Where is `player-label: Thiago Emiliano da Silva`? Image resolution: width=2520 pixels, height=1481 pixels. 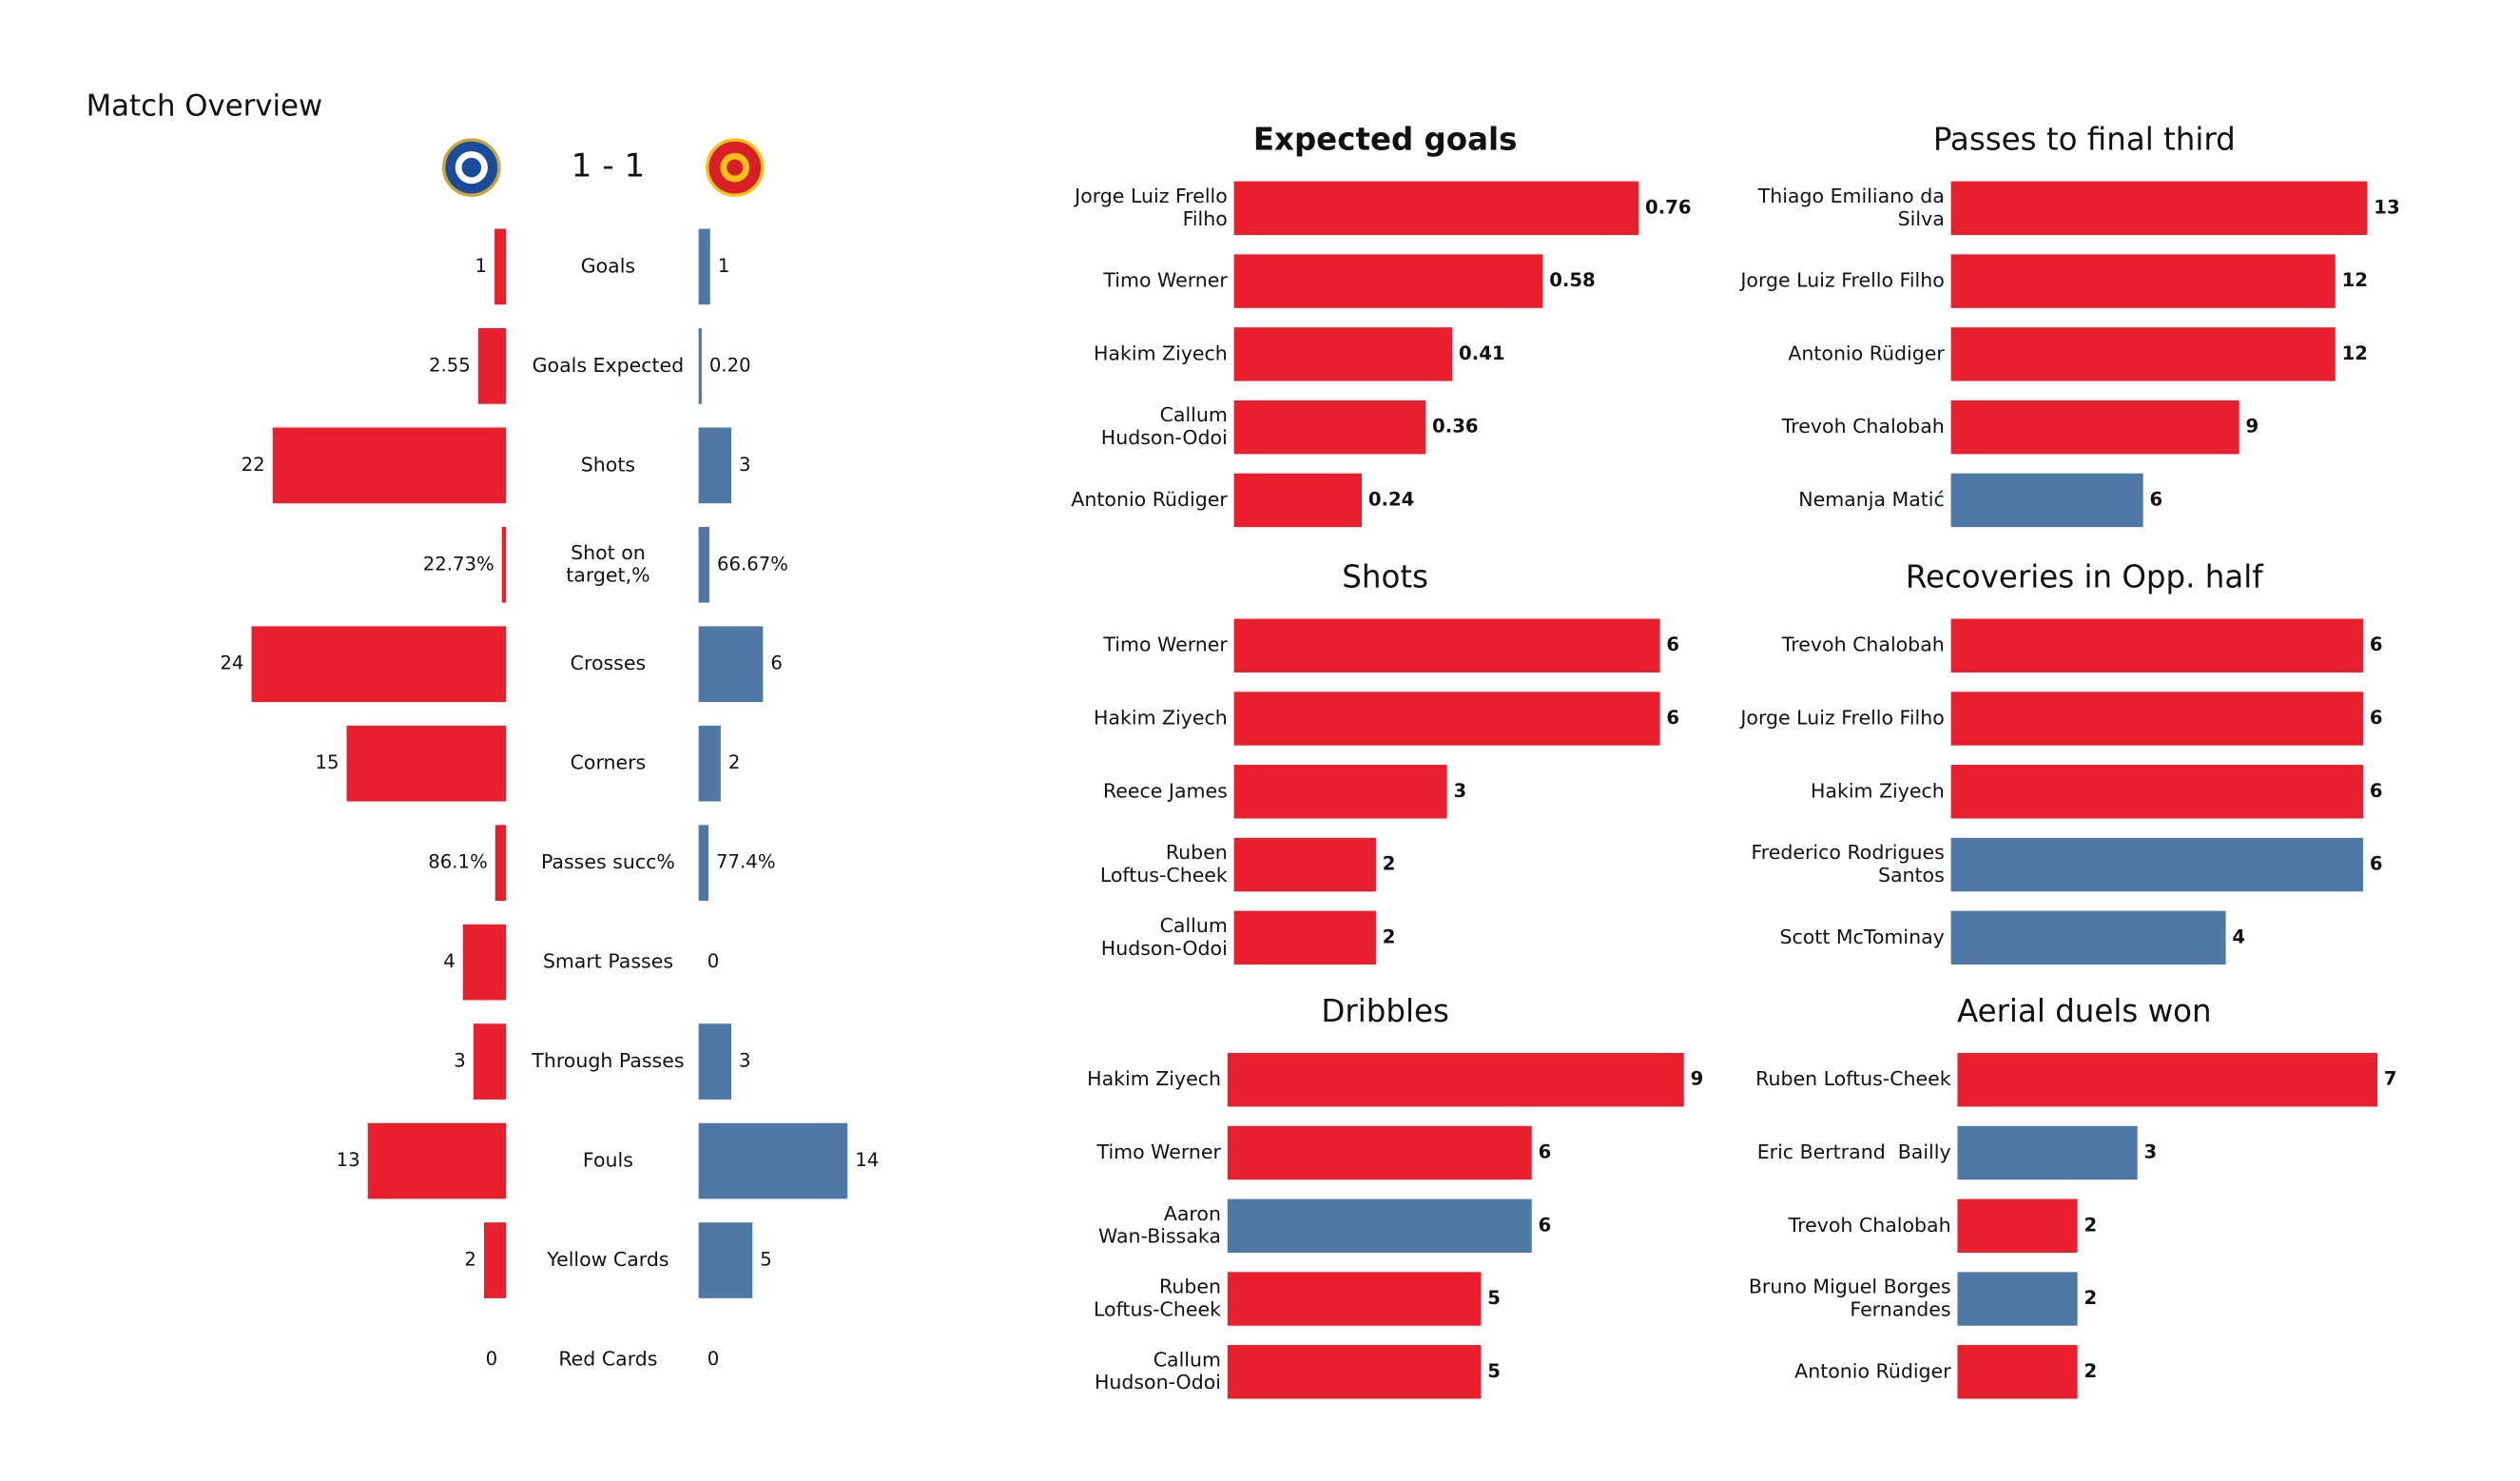
player-label: Thiago Emiliano da Silva is located at coordinates (1851, 207).